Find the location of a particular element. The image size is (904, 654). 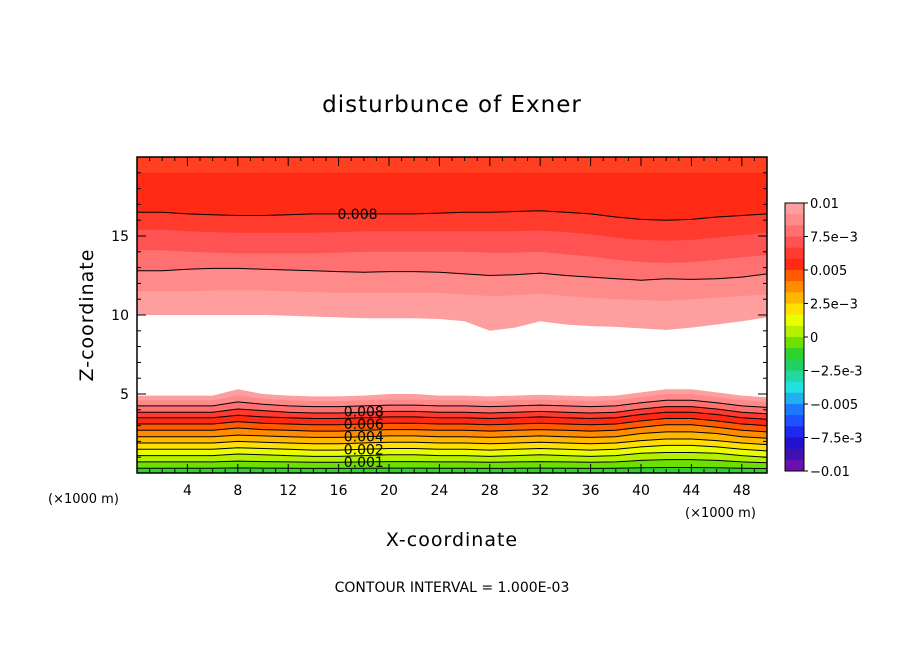

x-tick-label: 48 is located at coordinates (742, 491).